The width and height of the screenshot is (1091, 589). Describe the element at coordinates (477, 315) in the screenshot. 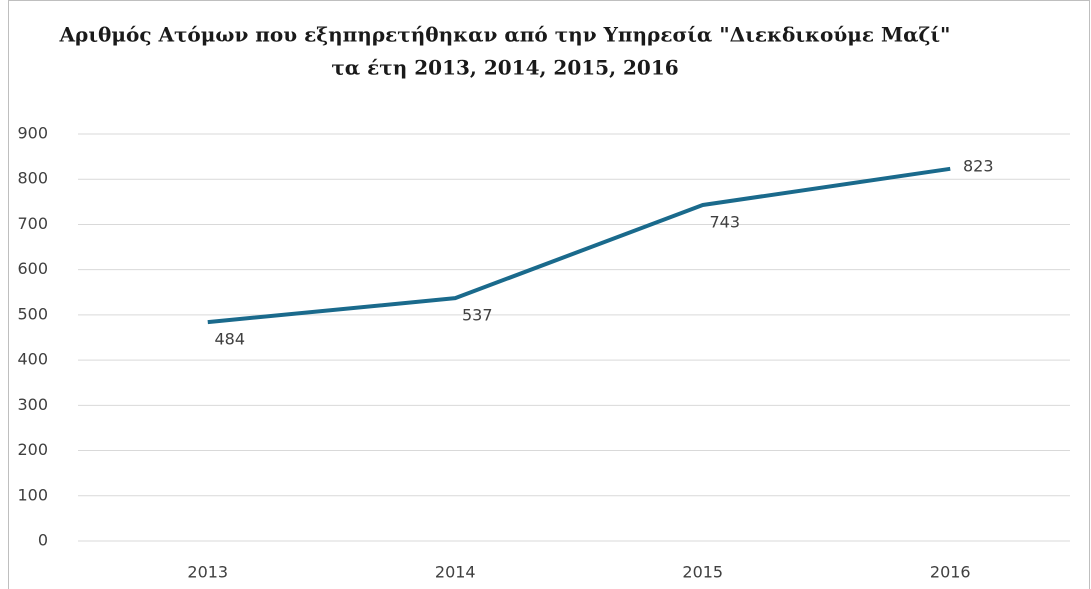

I see `data-label: 537` at that location.